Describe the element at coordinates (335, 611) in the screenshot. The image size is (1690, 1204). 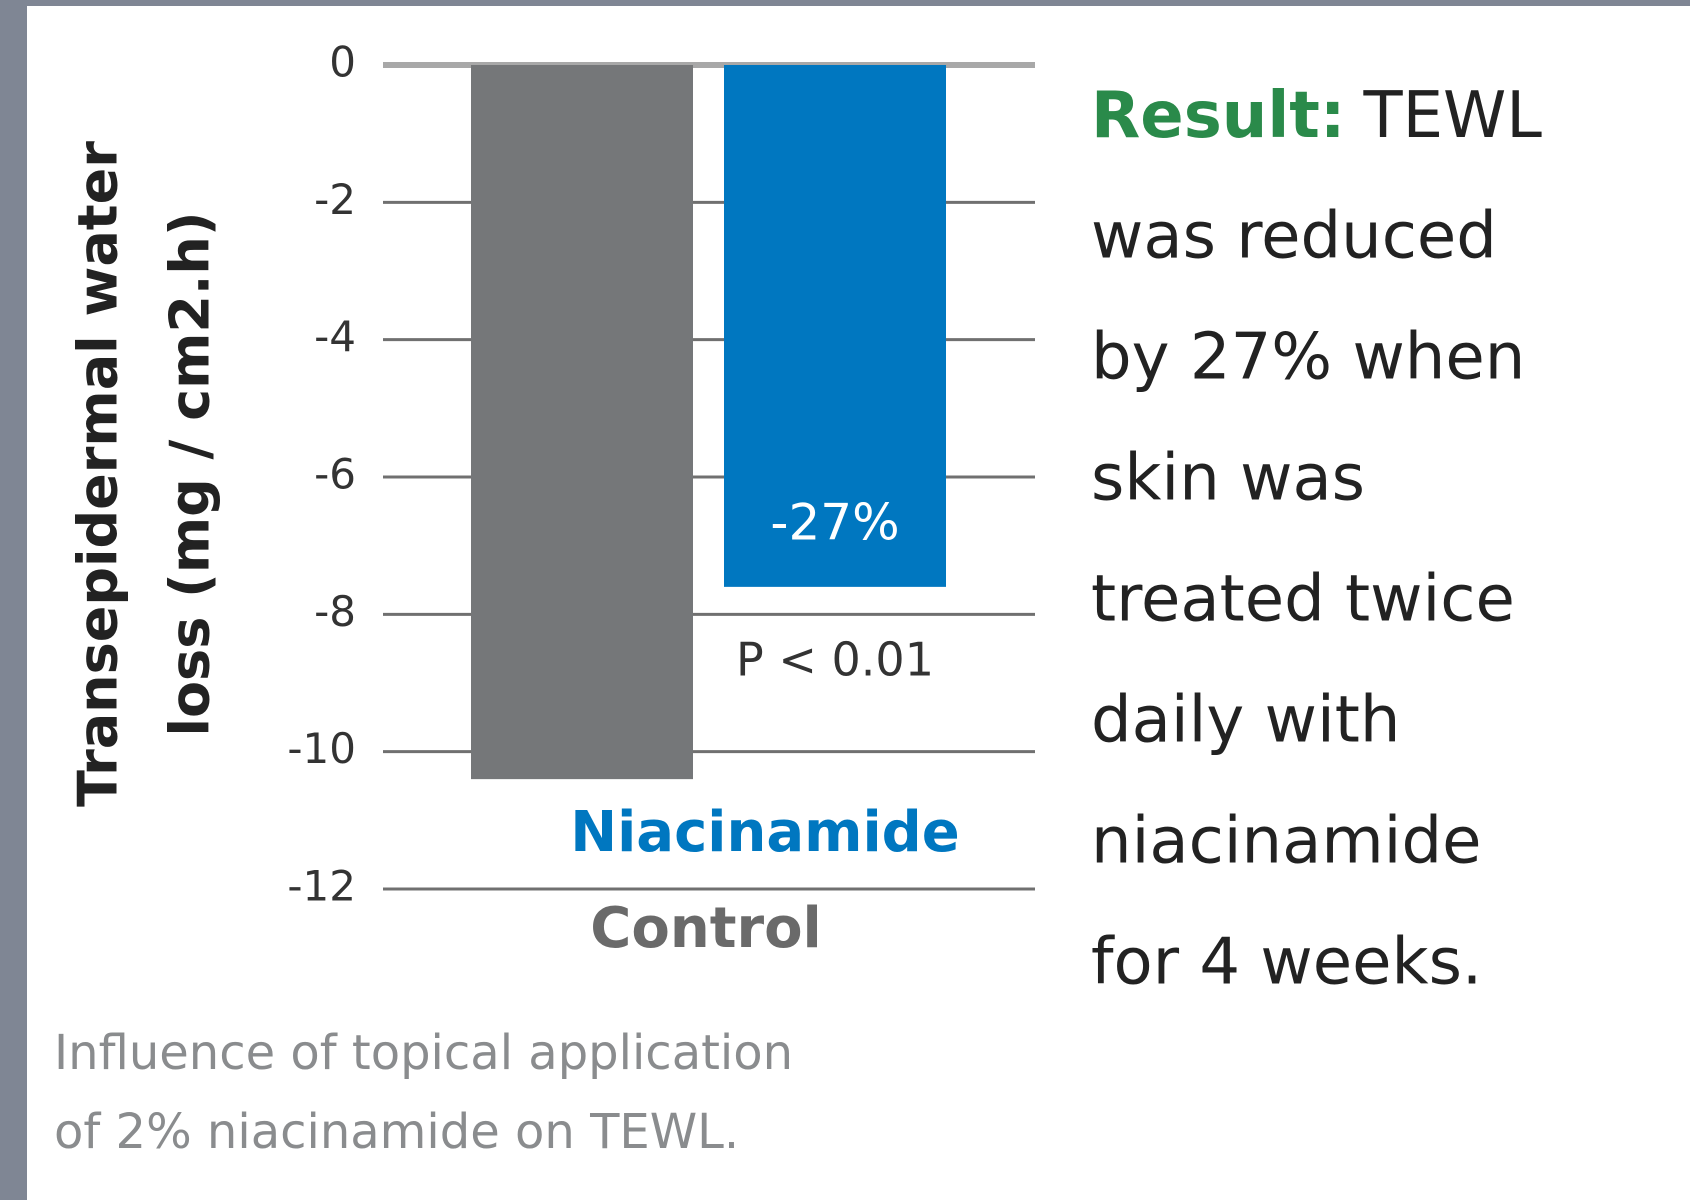
I see `y-tick-label: -8` at that location.